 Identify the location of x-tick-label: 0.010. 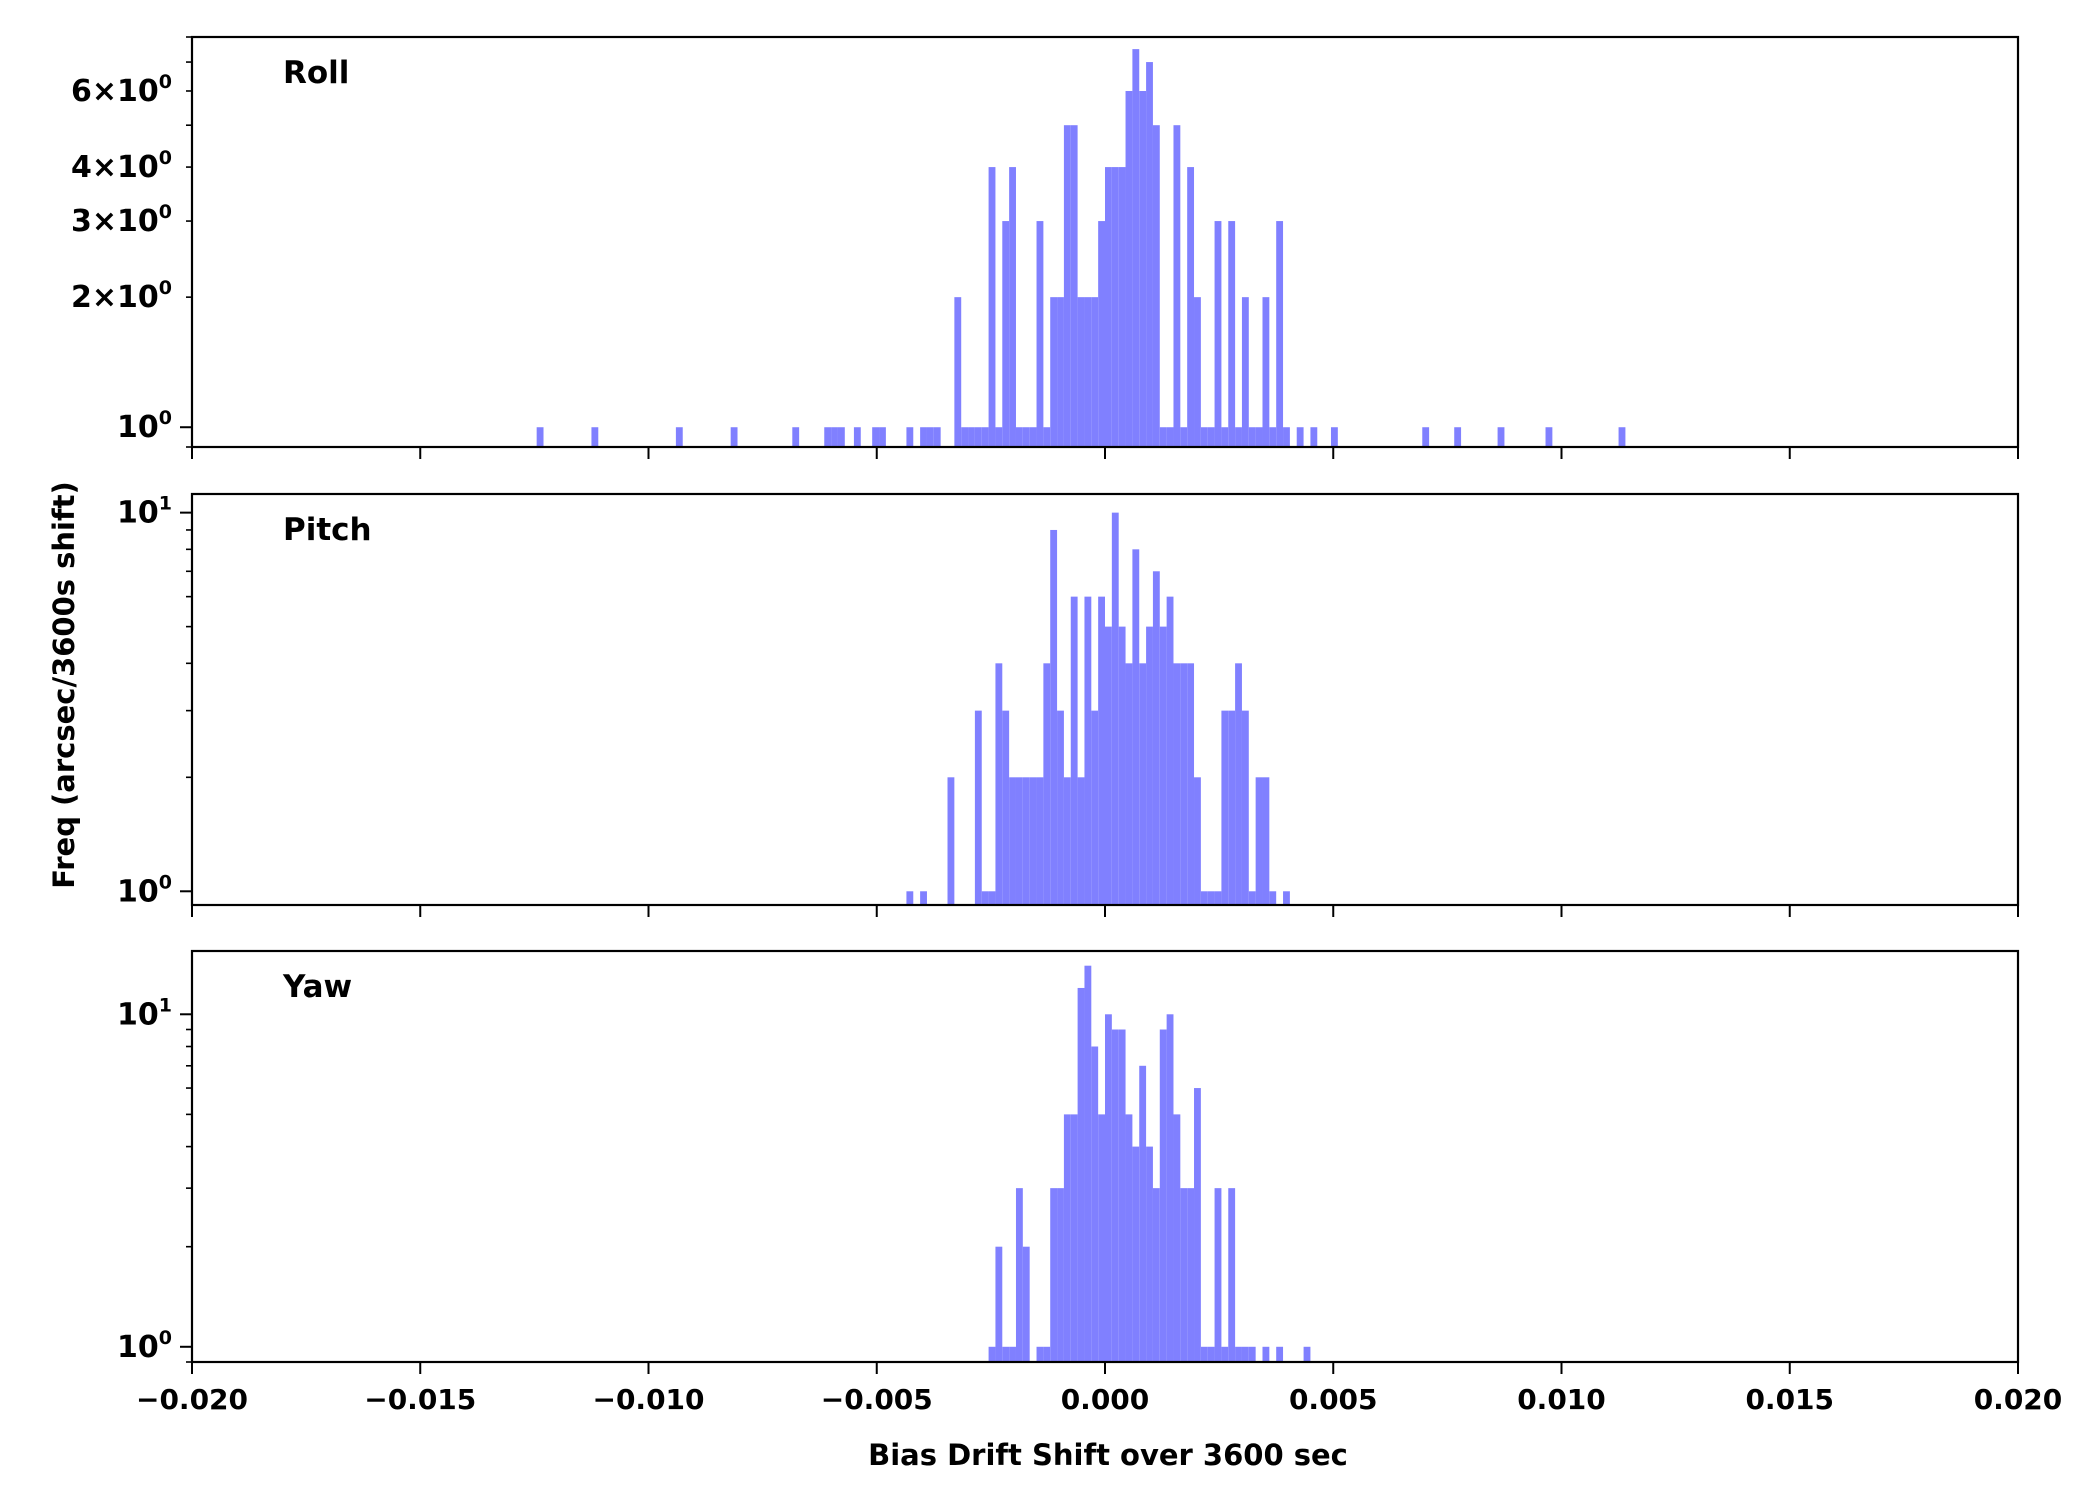
(1561, 1399).